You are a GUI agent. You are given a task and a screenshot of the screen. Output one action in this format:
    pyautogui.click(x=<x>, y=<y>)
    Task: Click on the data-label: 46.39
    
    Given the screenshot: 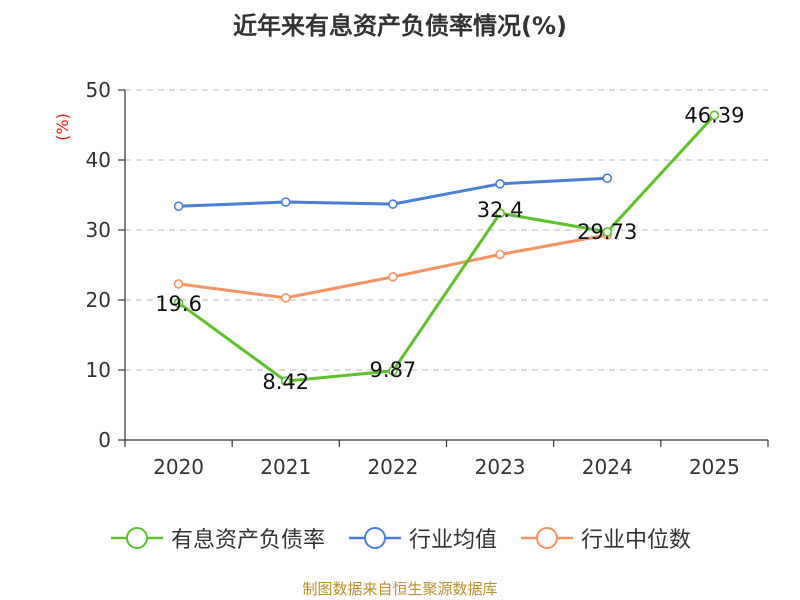 What is the action you would take?
    pyautogui.click(x=714, y=115)
    